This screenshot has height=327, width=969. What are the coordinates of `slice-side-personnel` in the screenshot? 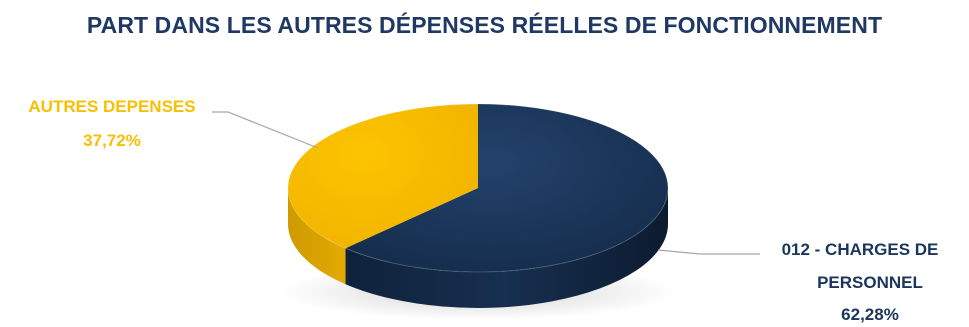 It's located at (506, 248).